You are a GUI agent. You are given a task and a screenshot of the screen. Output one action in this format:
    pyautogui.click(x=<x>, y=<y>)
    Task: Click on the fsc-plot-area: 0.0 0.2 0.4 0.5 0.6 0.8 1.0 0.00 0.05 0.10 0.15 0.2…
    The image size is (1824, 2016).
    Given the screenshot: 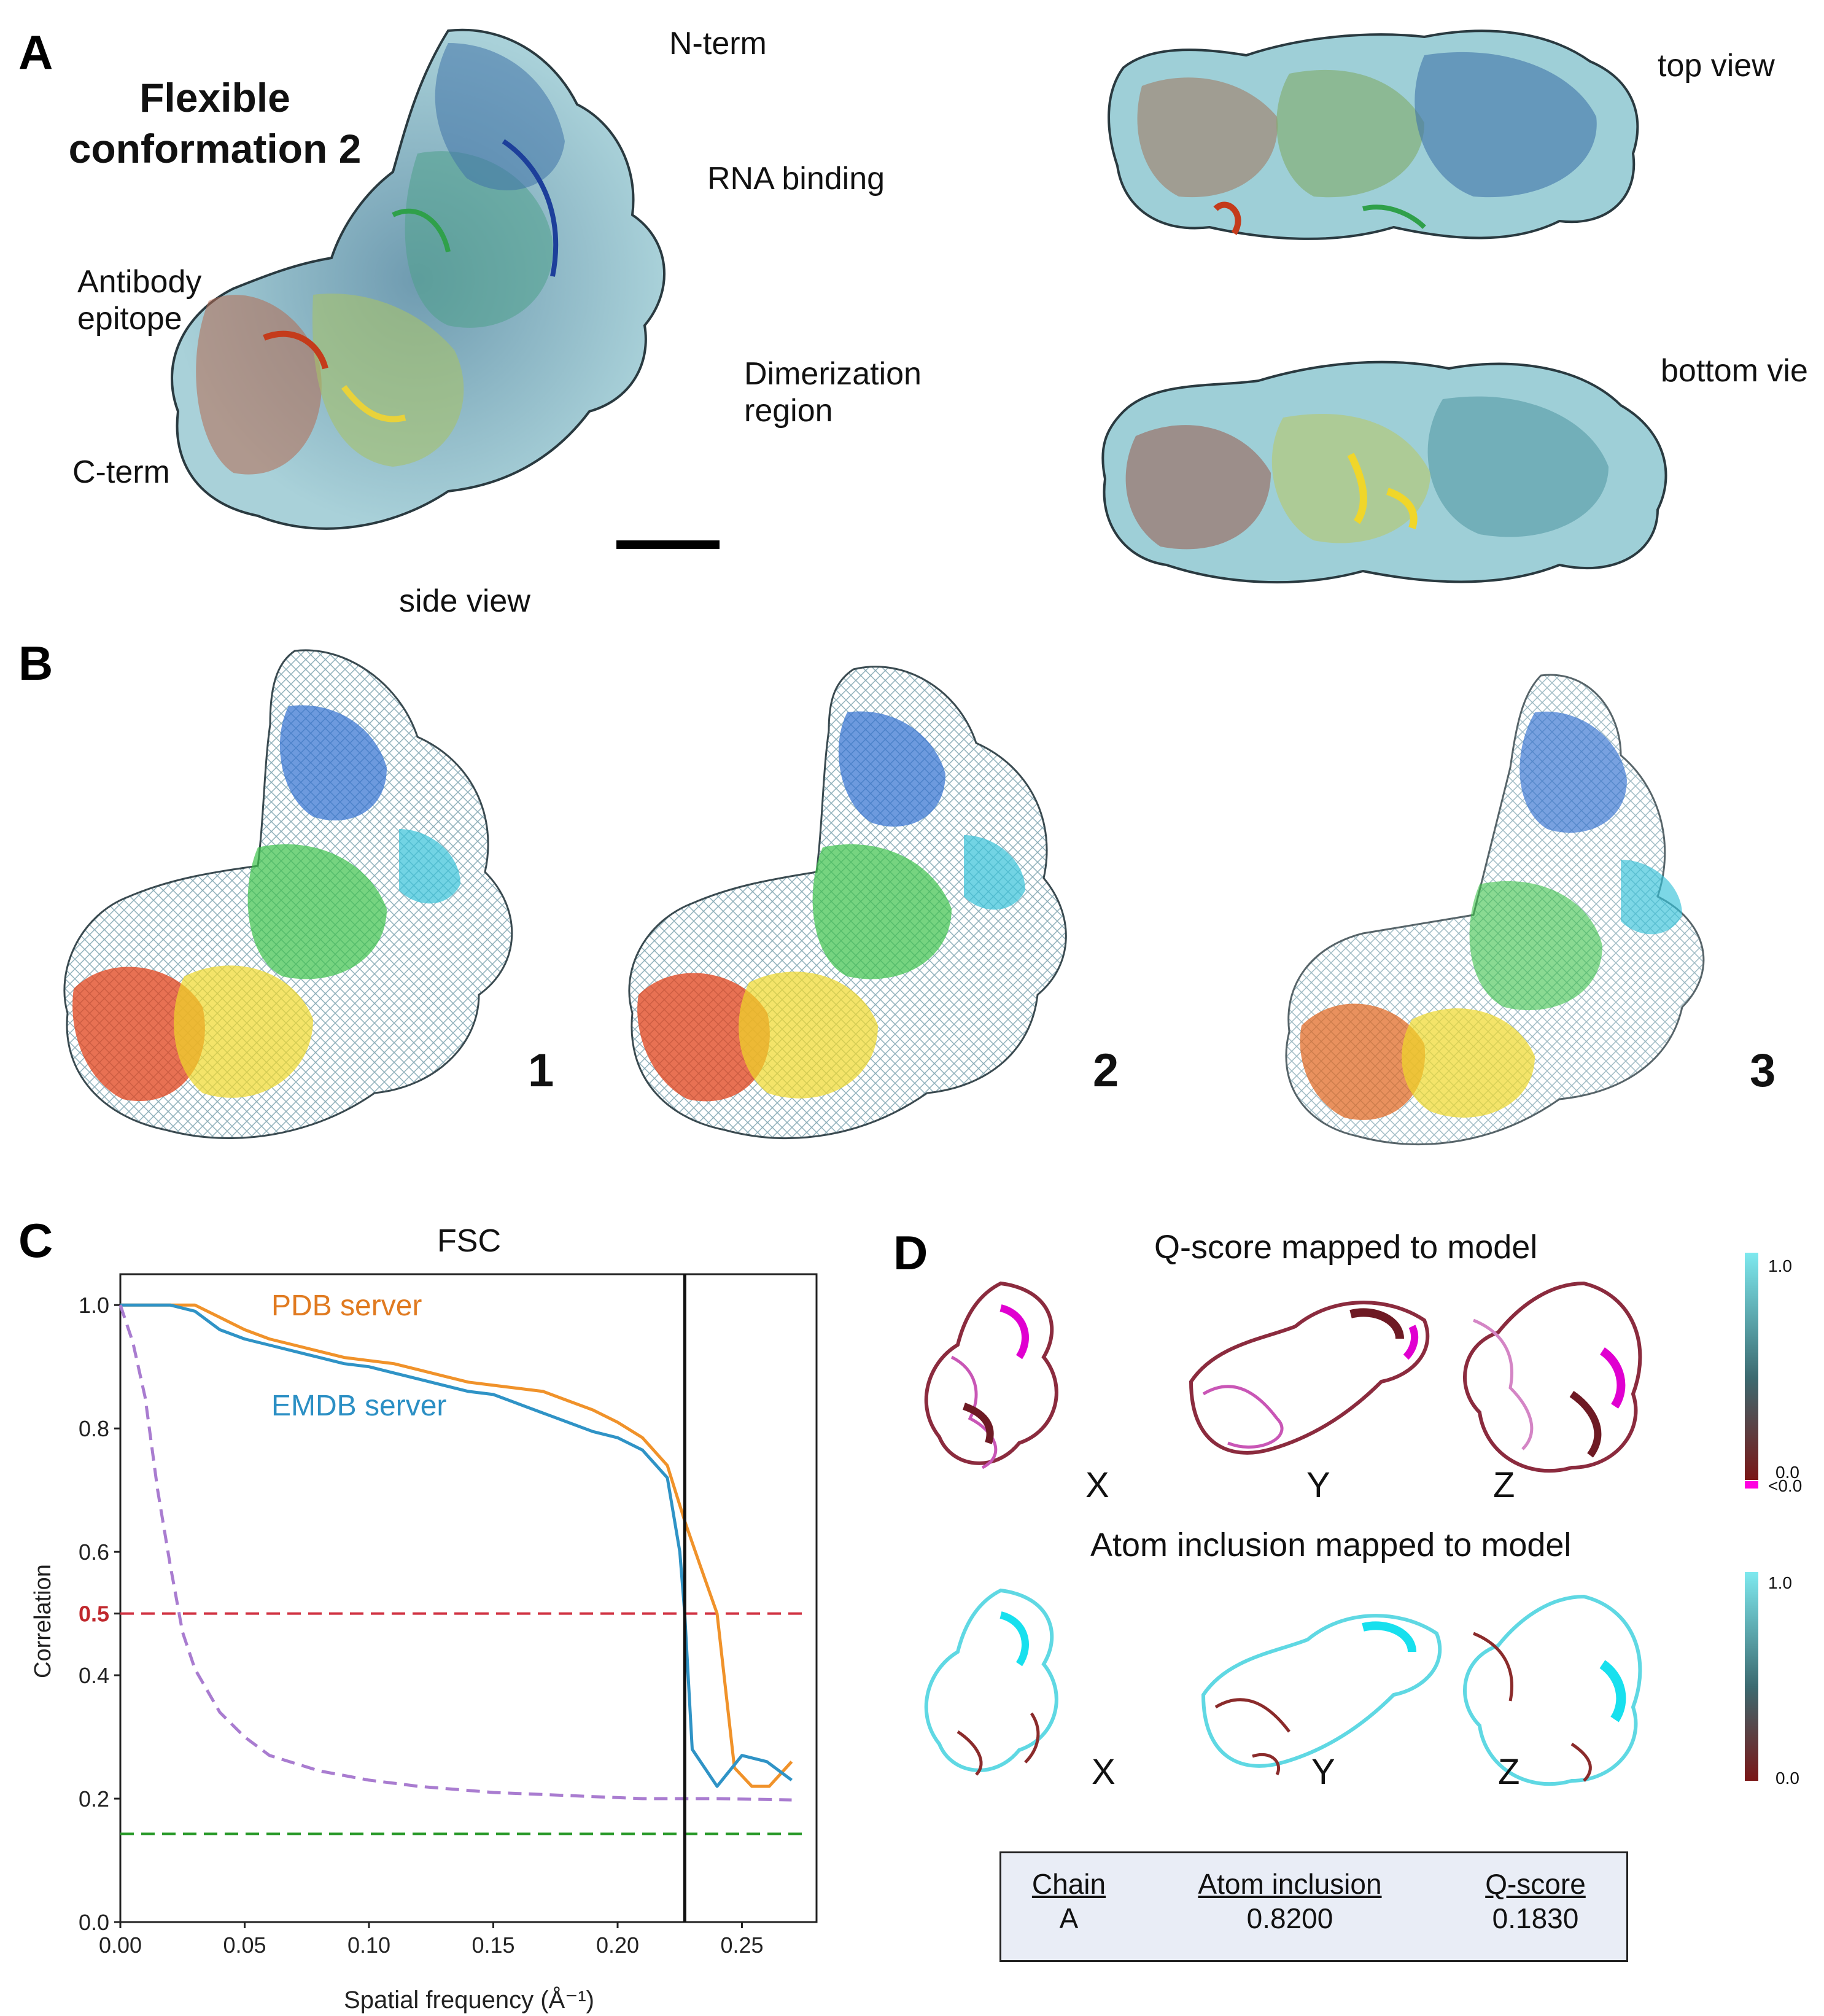 What is the action you would take?
    pyautogui.click(x=449, y=1616)
    